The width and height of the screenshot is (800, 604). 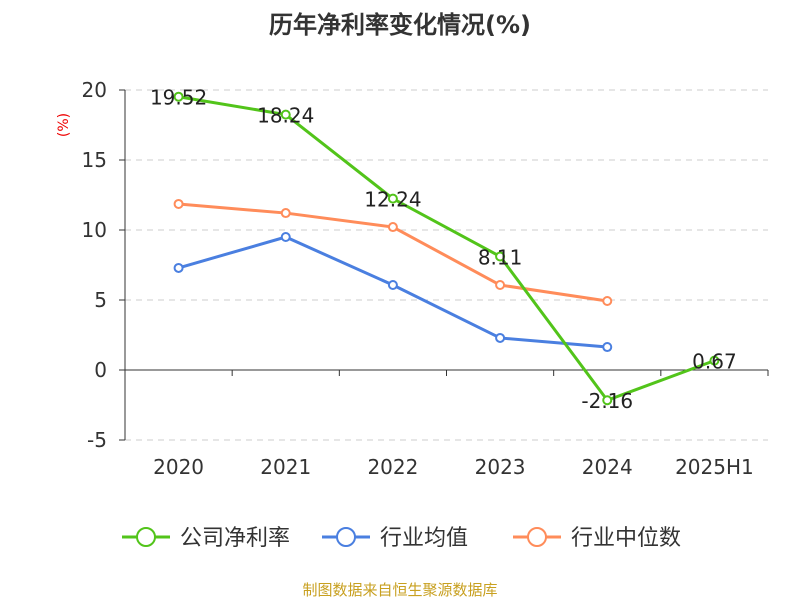 I want to click on data-label: 0.67, so click(x=714, y=362).